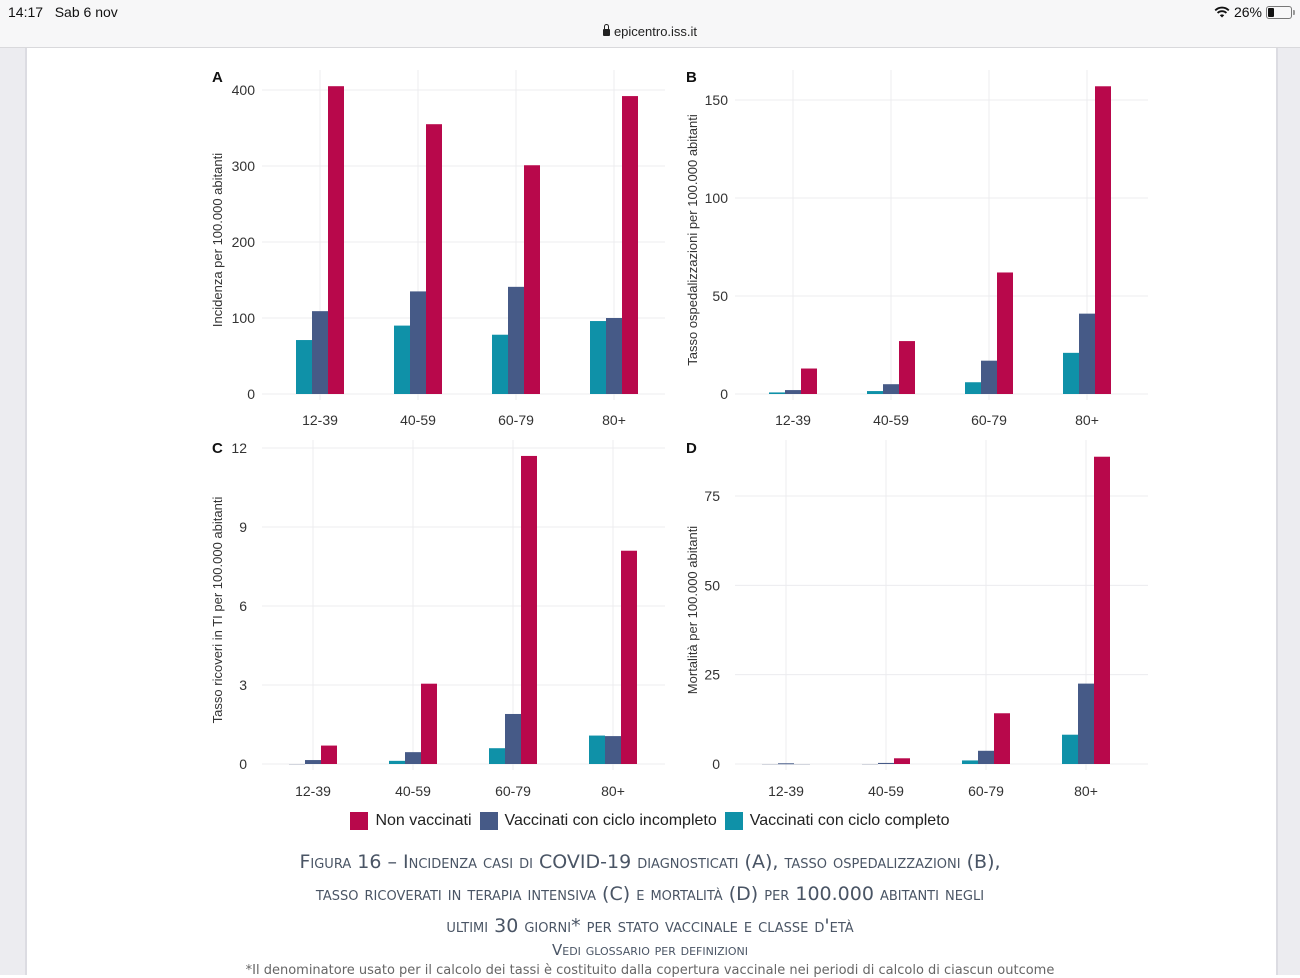 This screenshot has height=978, width=1300. I want to click on legend-label: Vaccinati con ciclo incompleto, so click(610, 820).